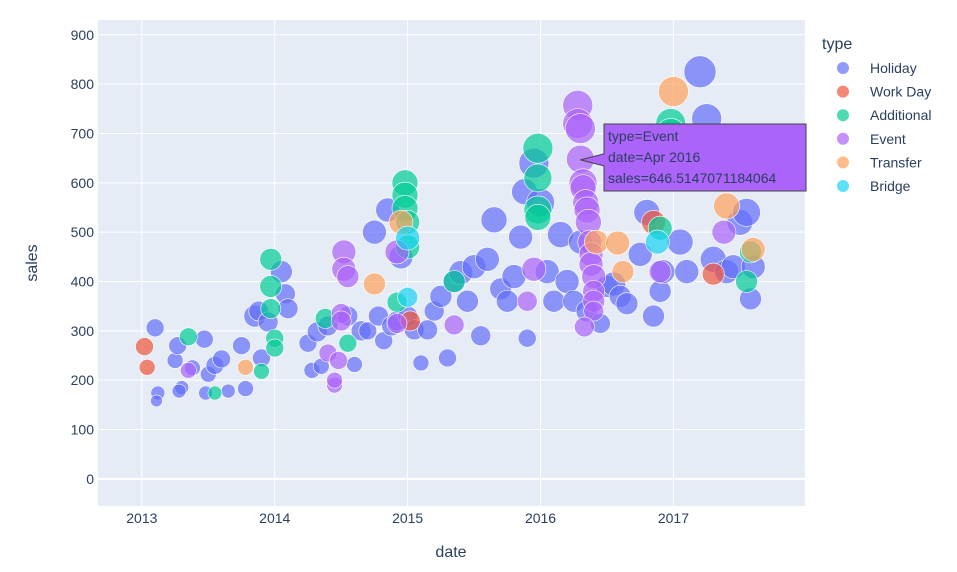 The width and height of the screenshot is (957, 572). What do you see at coordinates (888, 139) in the screenshot?
I see `legend-label: Event` at bounding box center [888, 139].